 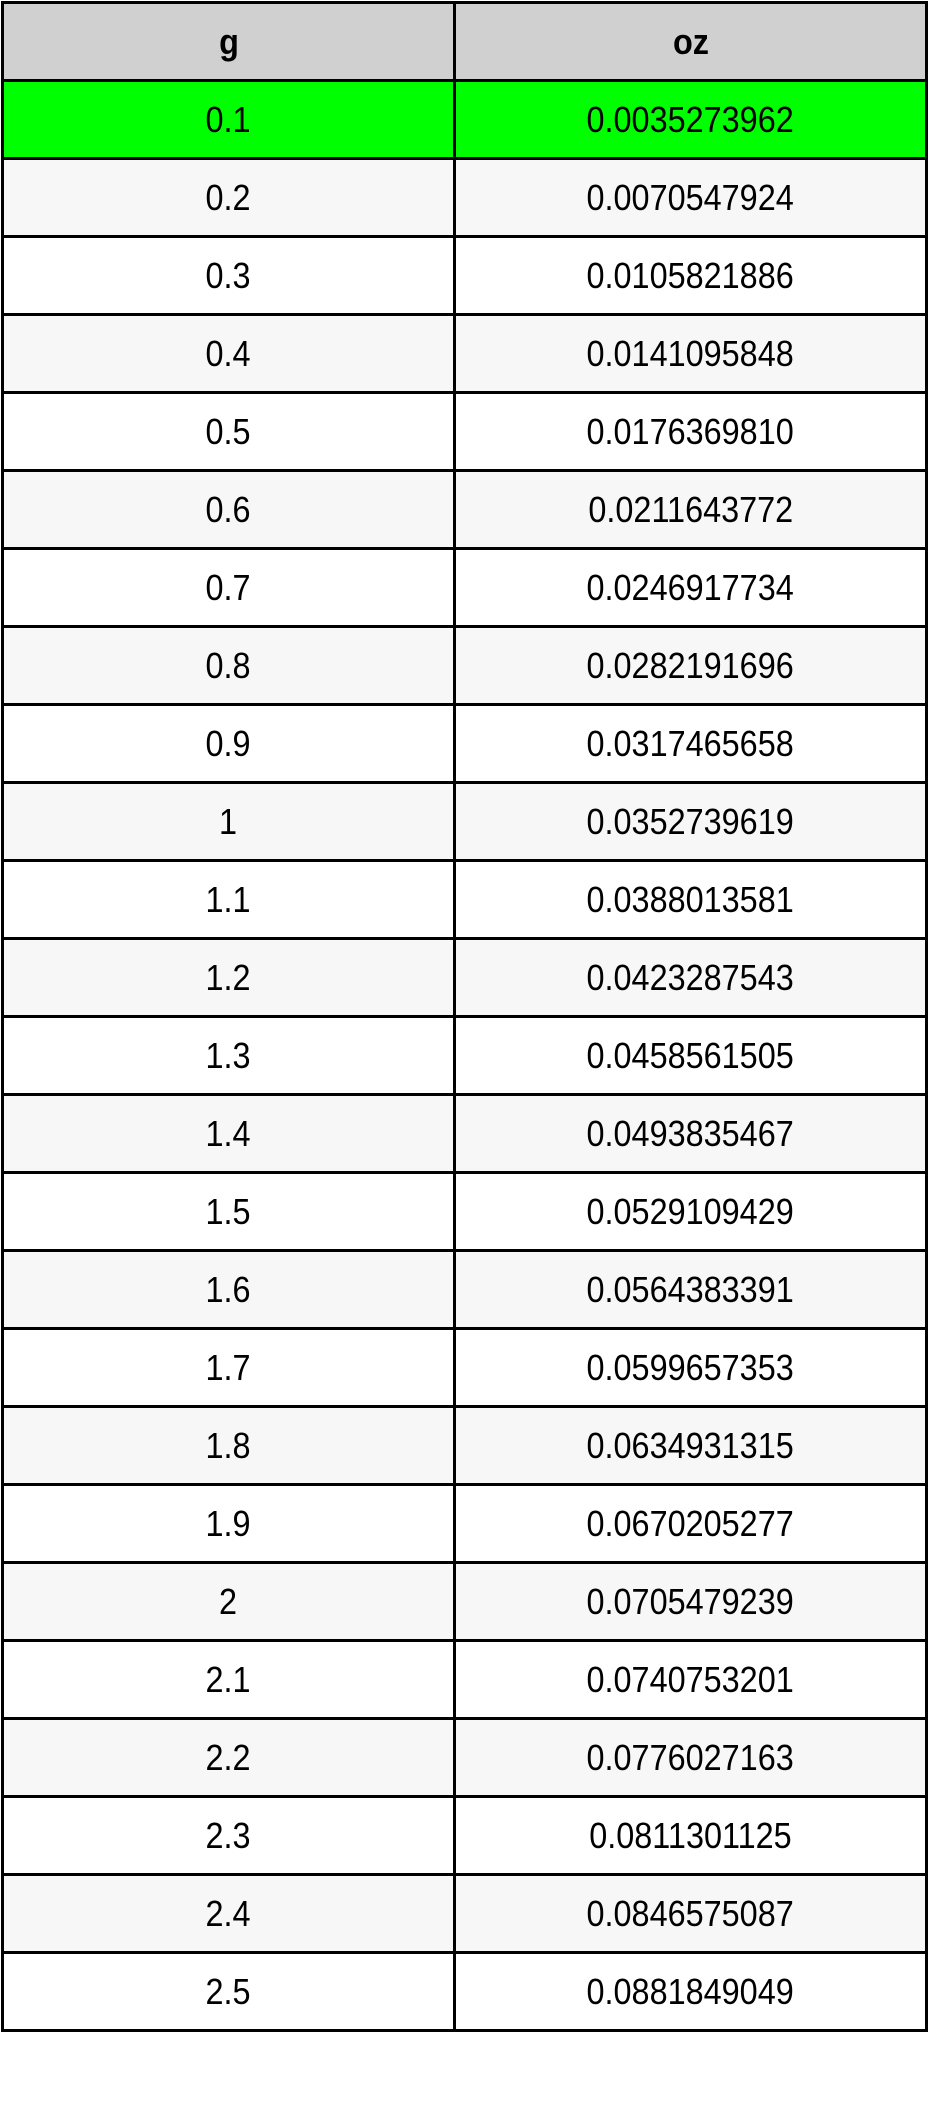 I want to click on table-row: 0.3 0.0105821886, so click(x=464, y=275).